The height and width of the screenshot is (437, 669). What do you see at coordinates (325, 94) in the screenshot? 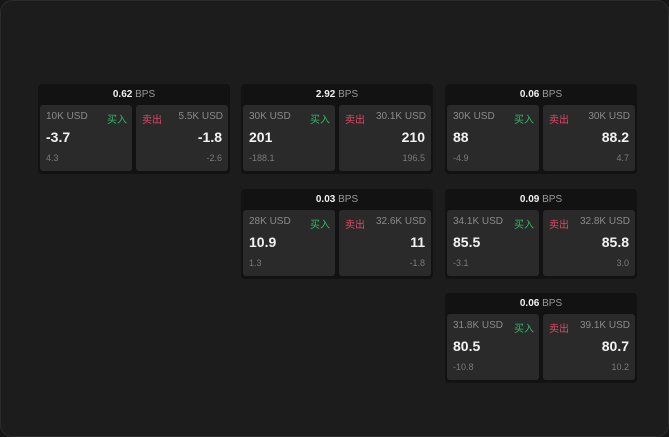
I see `spread-value: 2.92` at bounding box center [325, 94].